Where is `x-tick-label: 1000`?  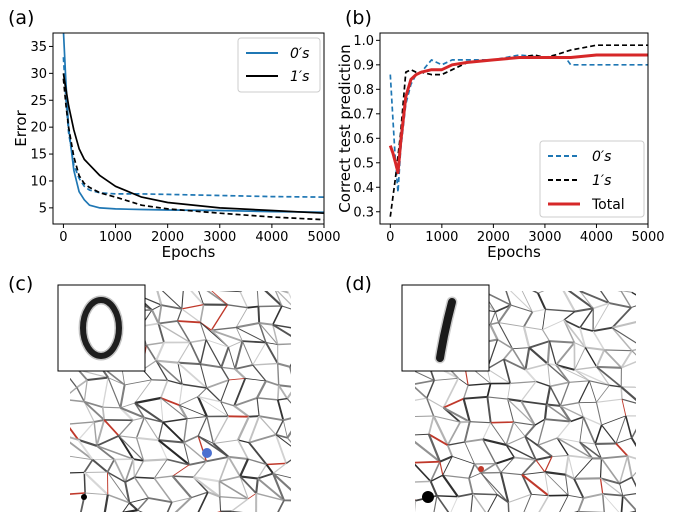 x-tick-label: 1000 is located at coordinates (441, 237).